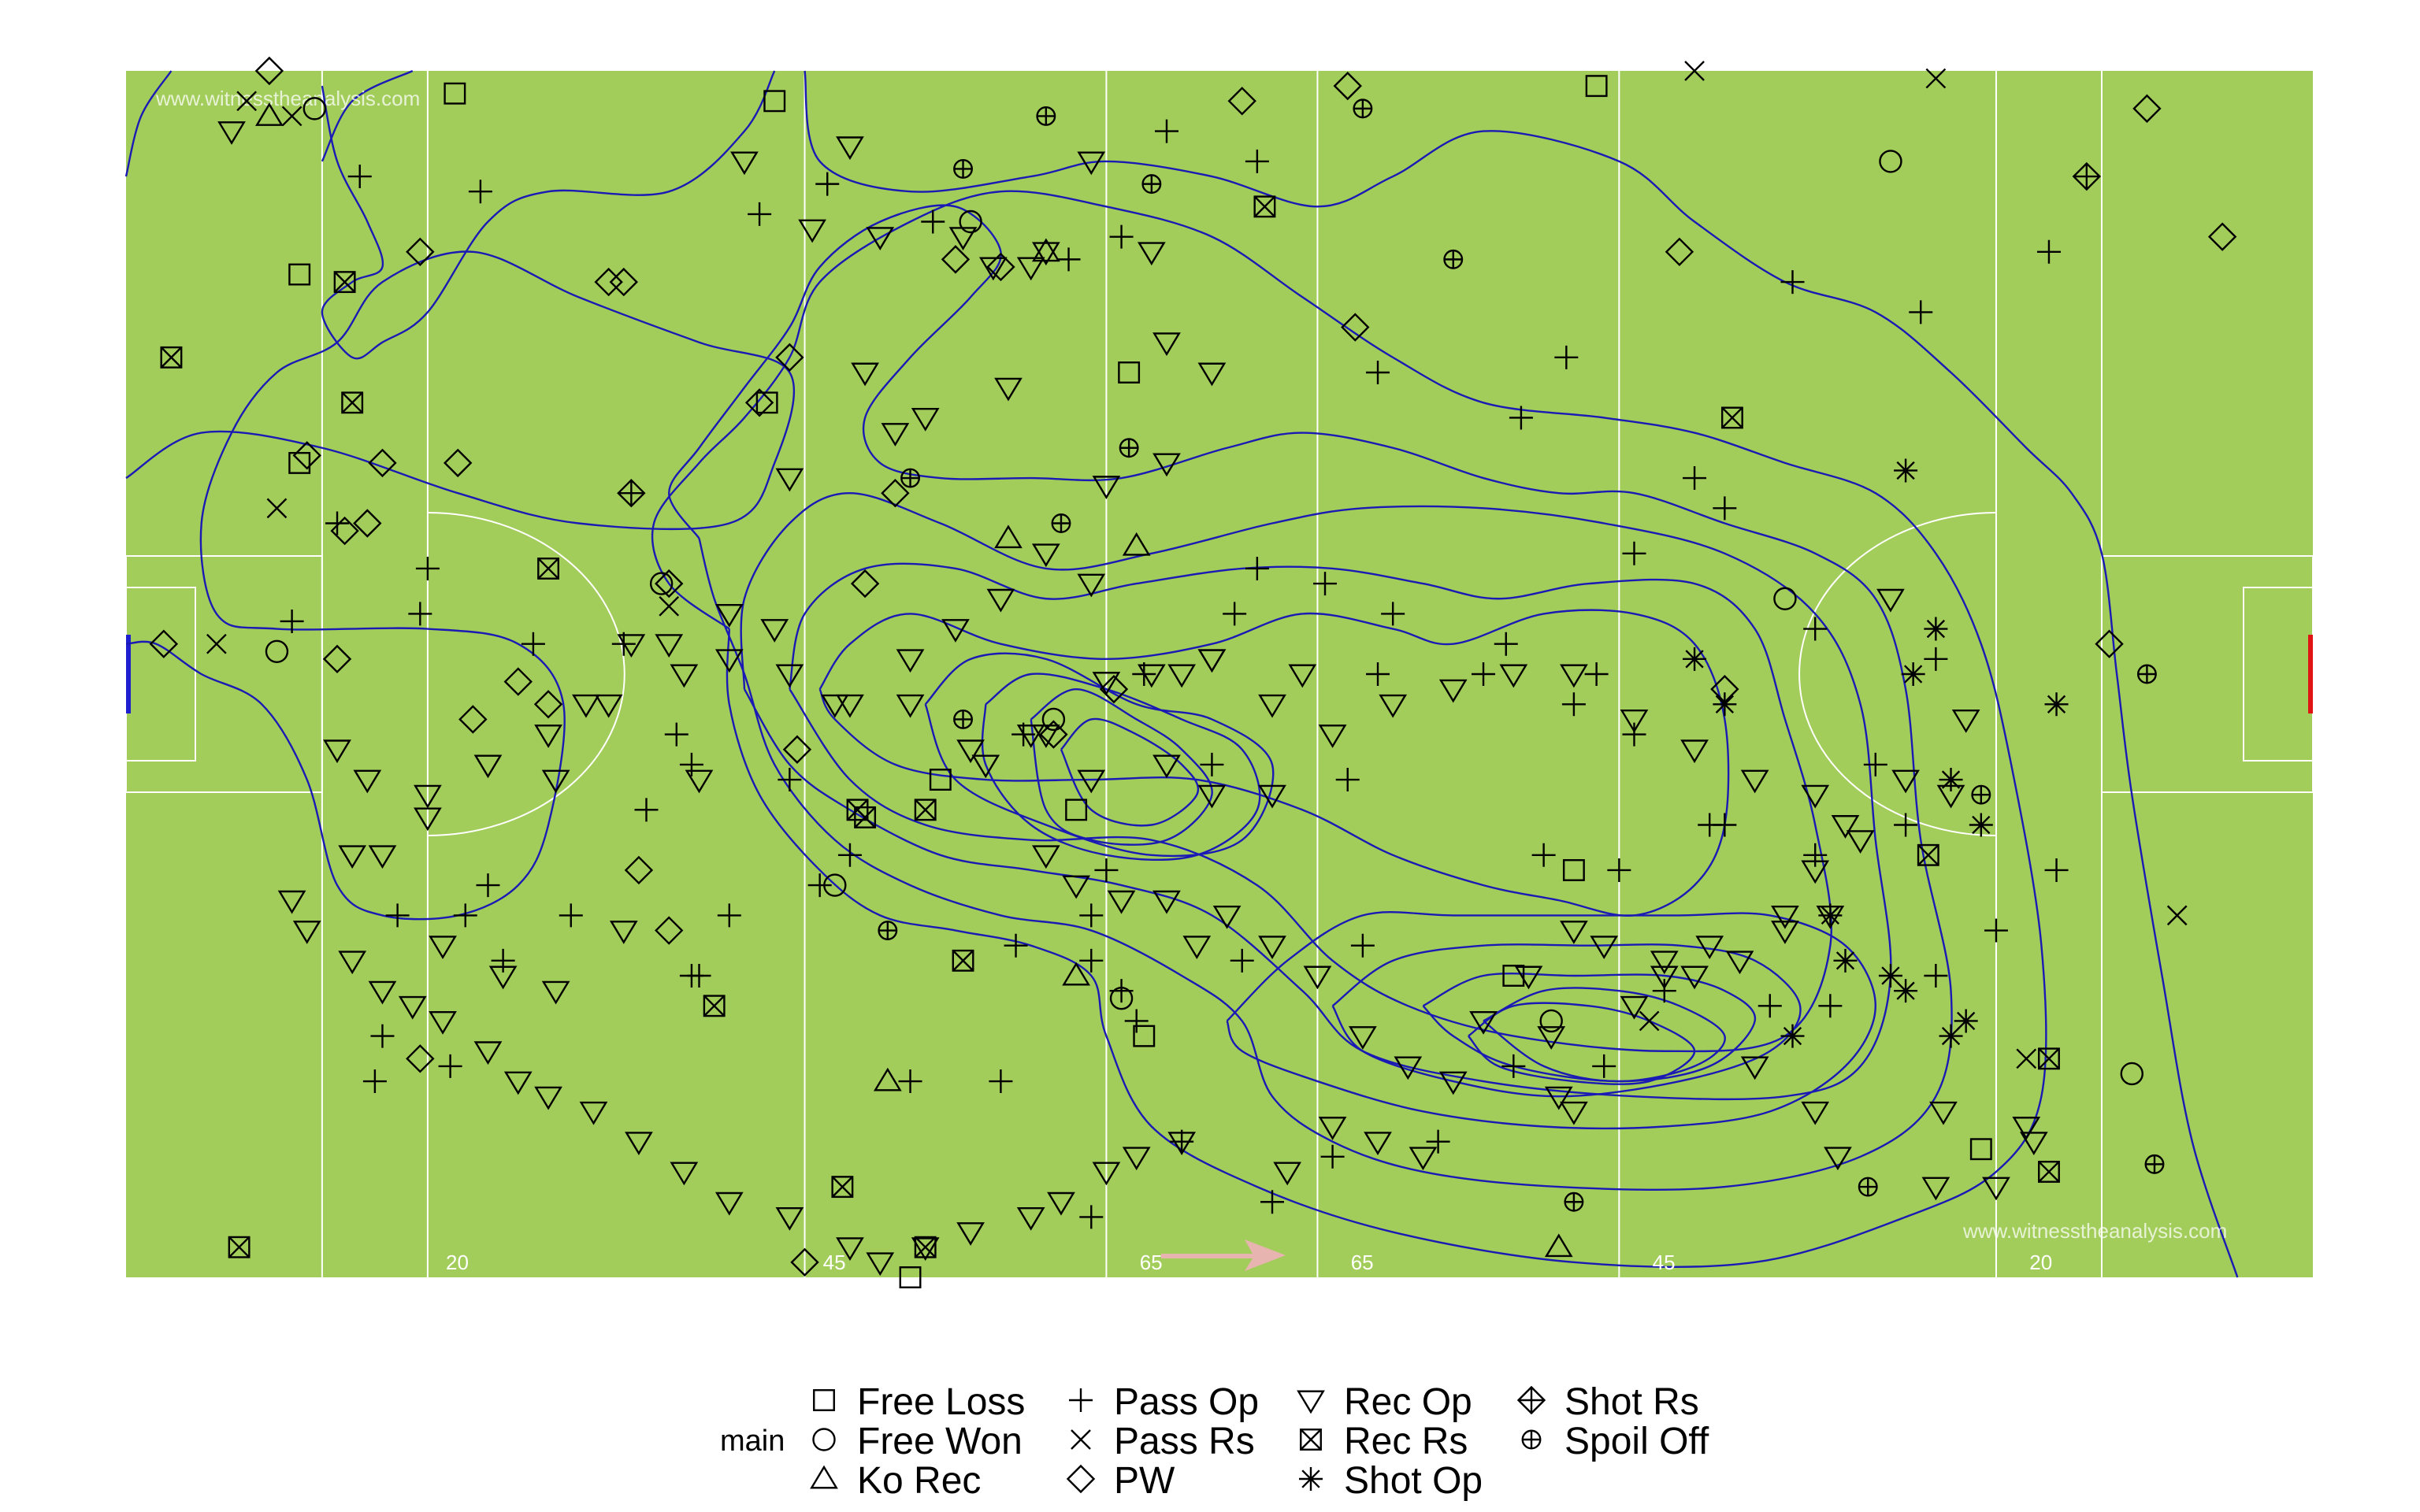  What do you see at coordinates (941, 1402) in the screenshot?
I see `legend-label: Free Loss` at bounding box center [941, 1402].